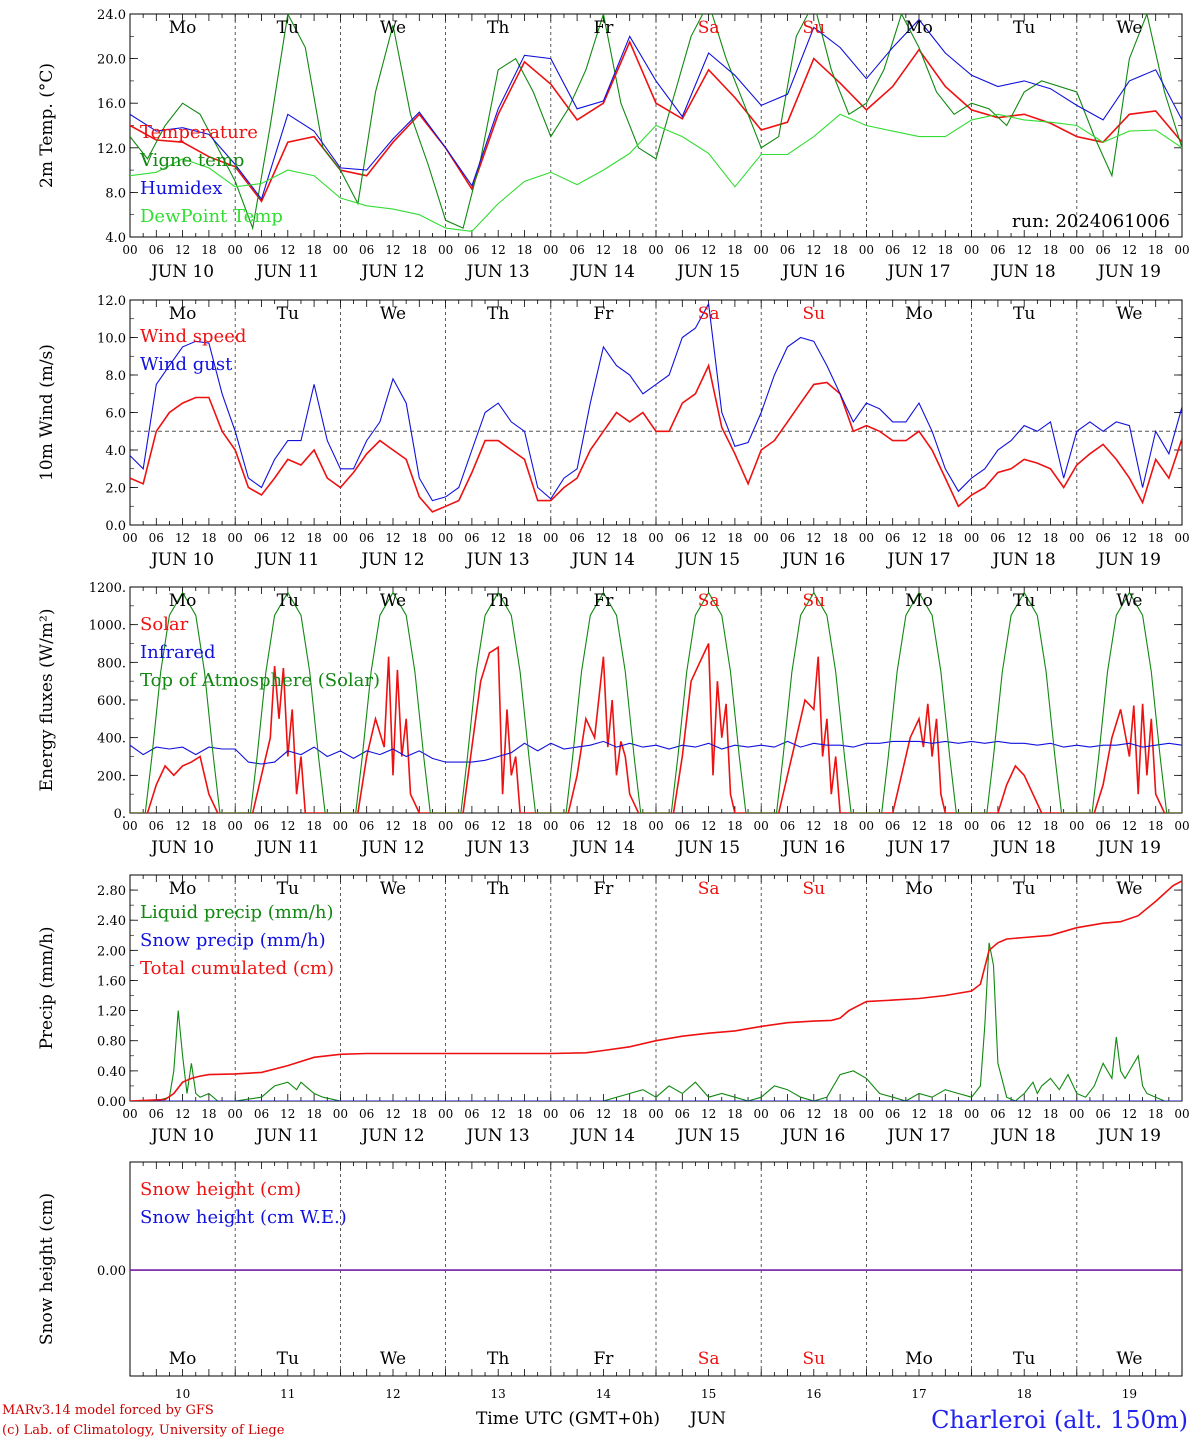 The width and height of the screenshot is (1194, 1445). I want to click on y-tick-label: 2.80, so click(111, 891).